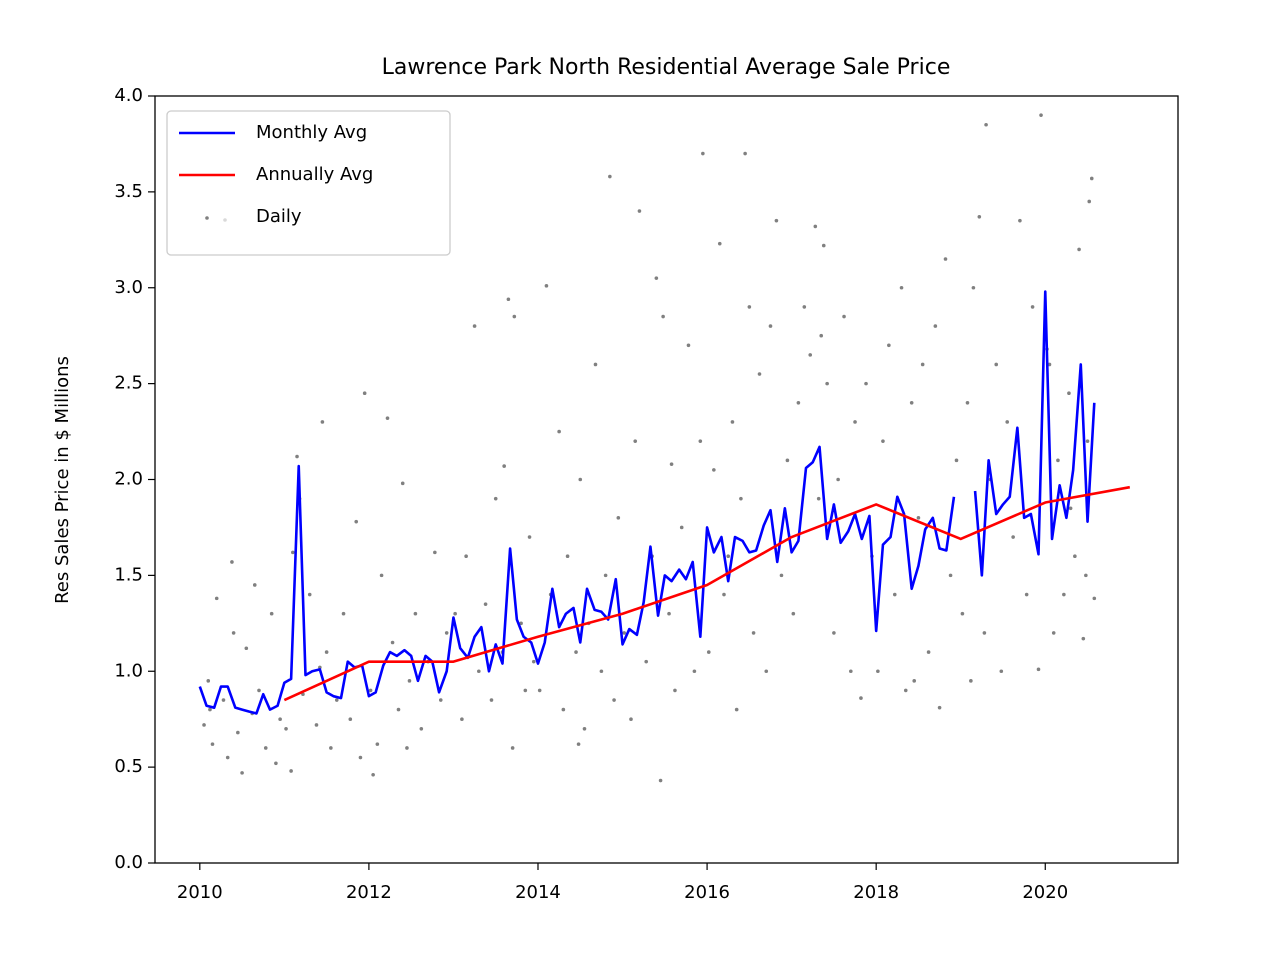 The image size is (1280, 960). What do you see at coordinates (311, 132) in the screenshot?
I see `legend-label: Monthly Avg` at bounding box center [311, 132].